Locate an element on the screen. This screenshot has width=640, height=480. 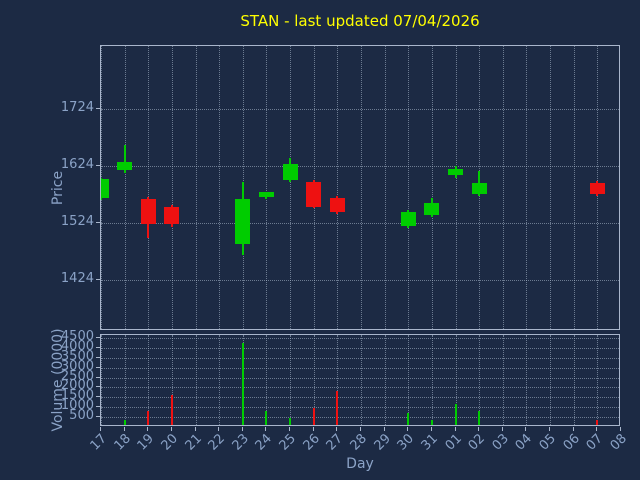
volume-tick-label: 2000 is located at coordinates (77, 386).